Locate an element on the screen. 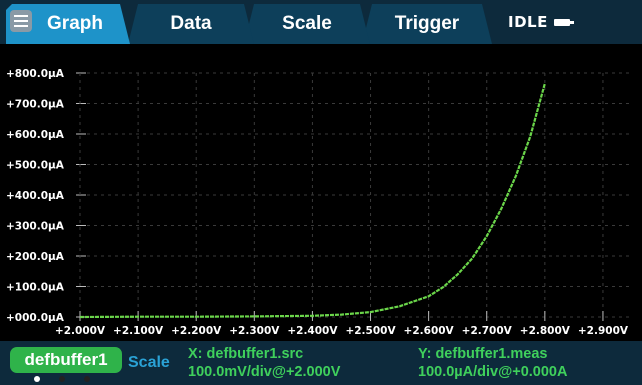  buffer-selector-button: defbuffer1 is located at coordinates (66, 360).